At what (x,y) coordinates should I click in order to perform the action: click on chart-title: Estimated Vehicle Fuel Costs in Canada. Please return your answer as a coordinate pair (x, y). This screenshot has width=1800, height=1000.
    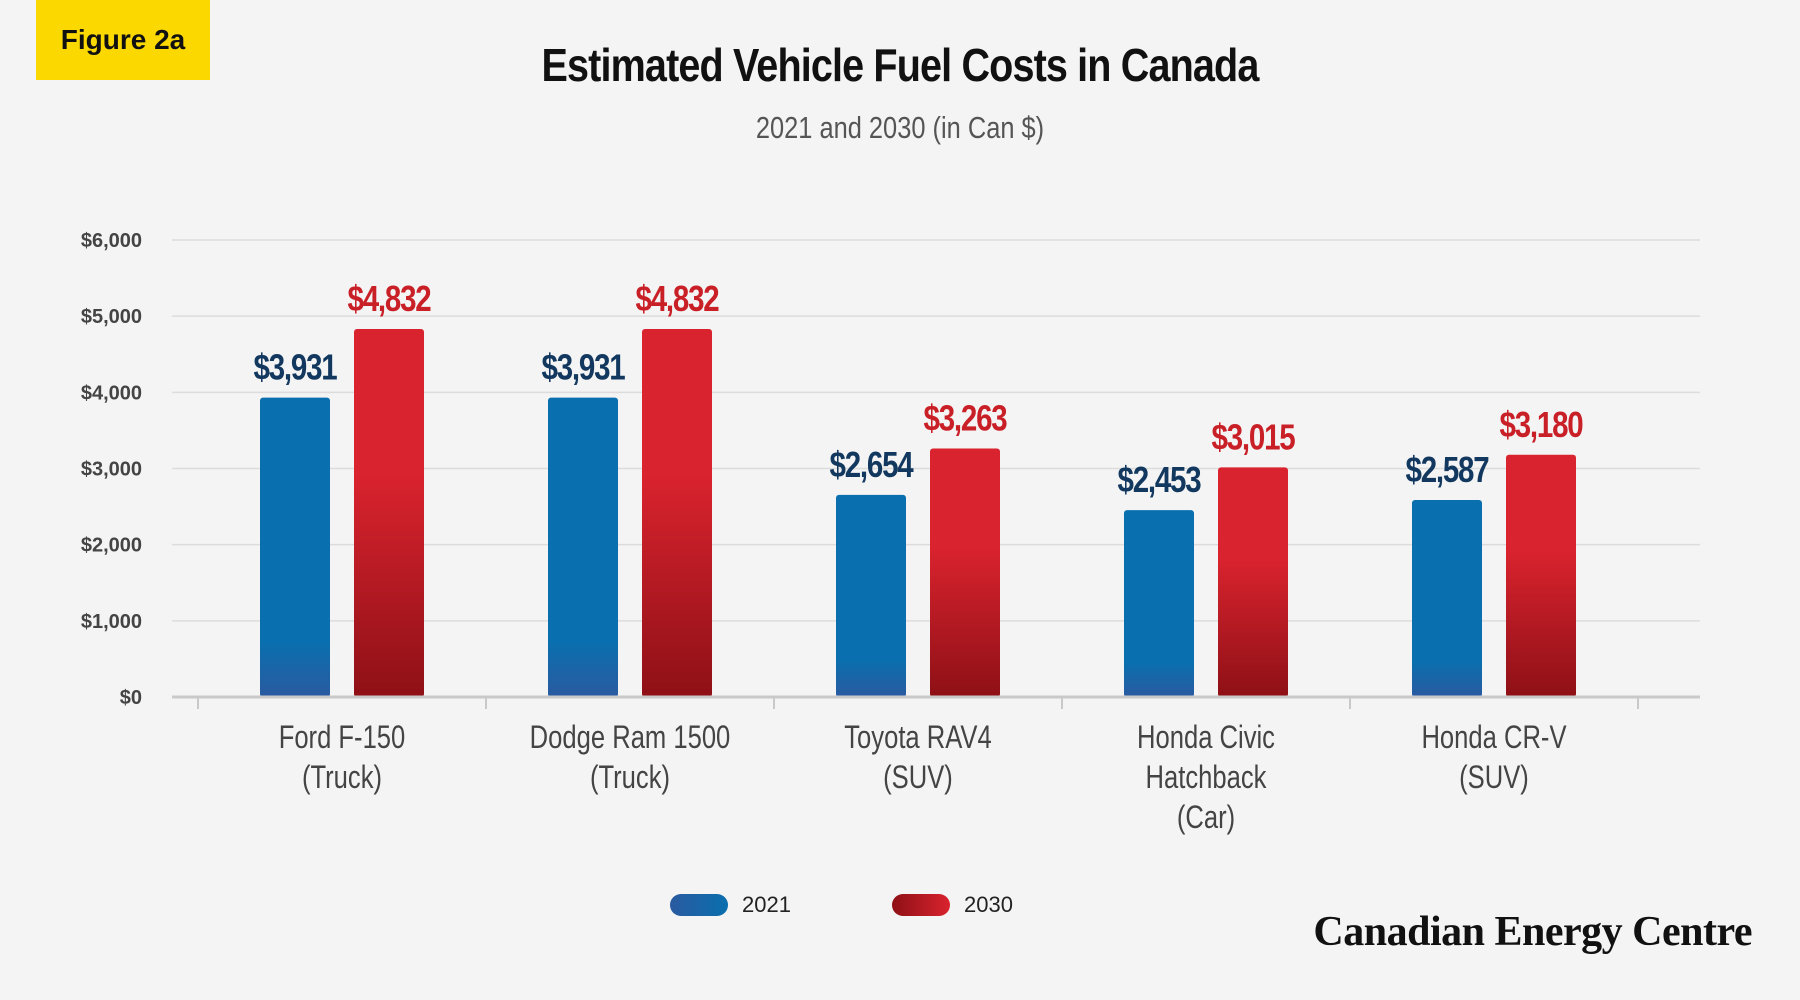
    Looking at the image, I should click on (900, 65).